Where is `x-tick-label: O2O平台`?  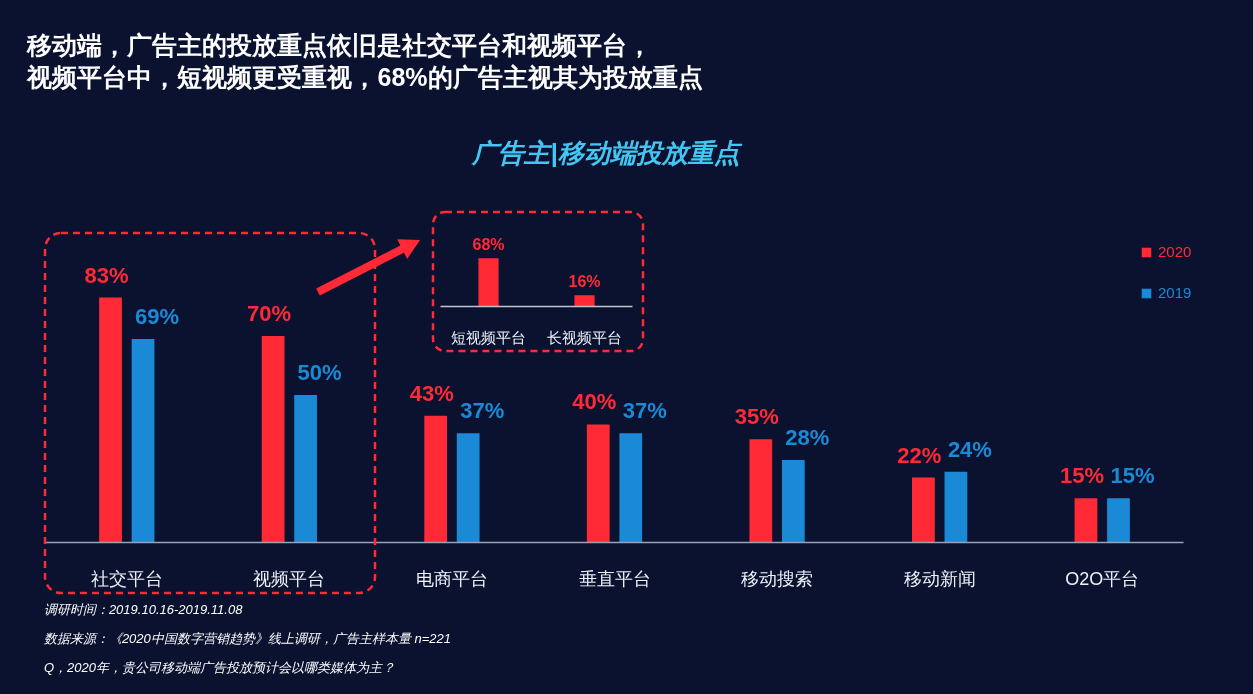 x-tick-label: O2O平台 is located at coordinates (1102, 578).